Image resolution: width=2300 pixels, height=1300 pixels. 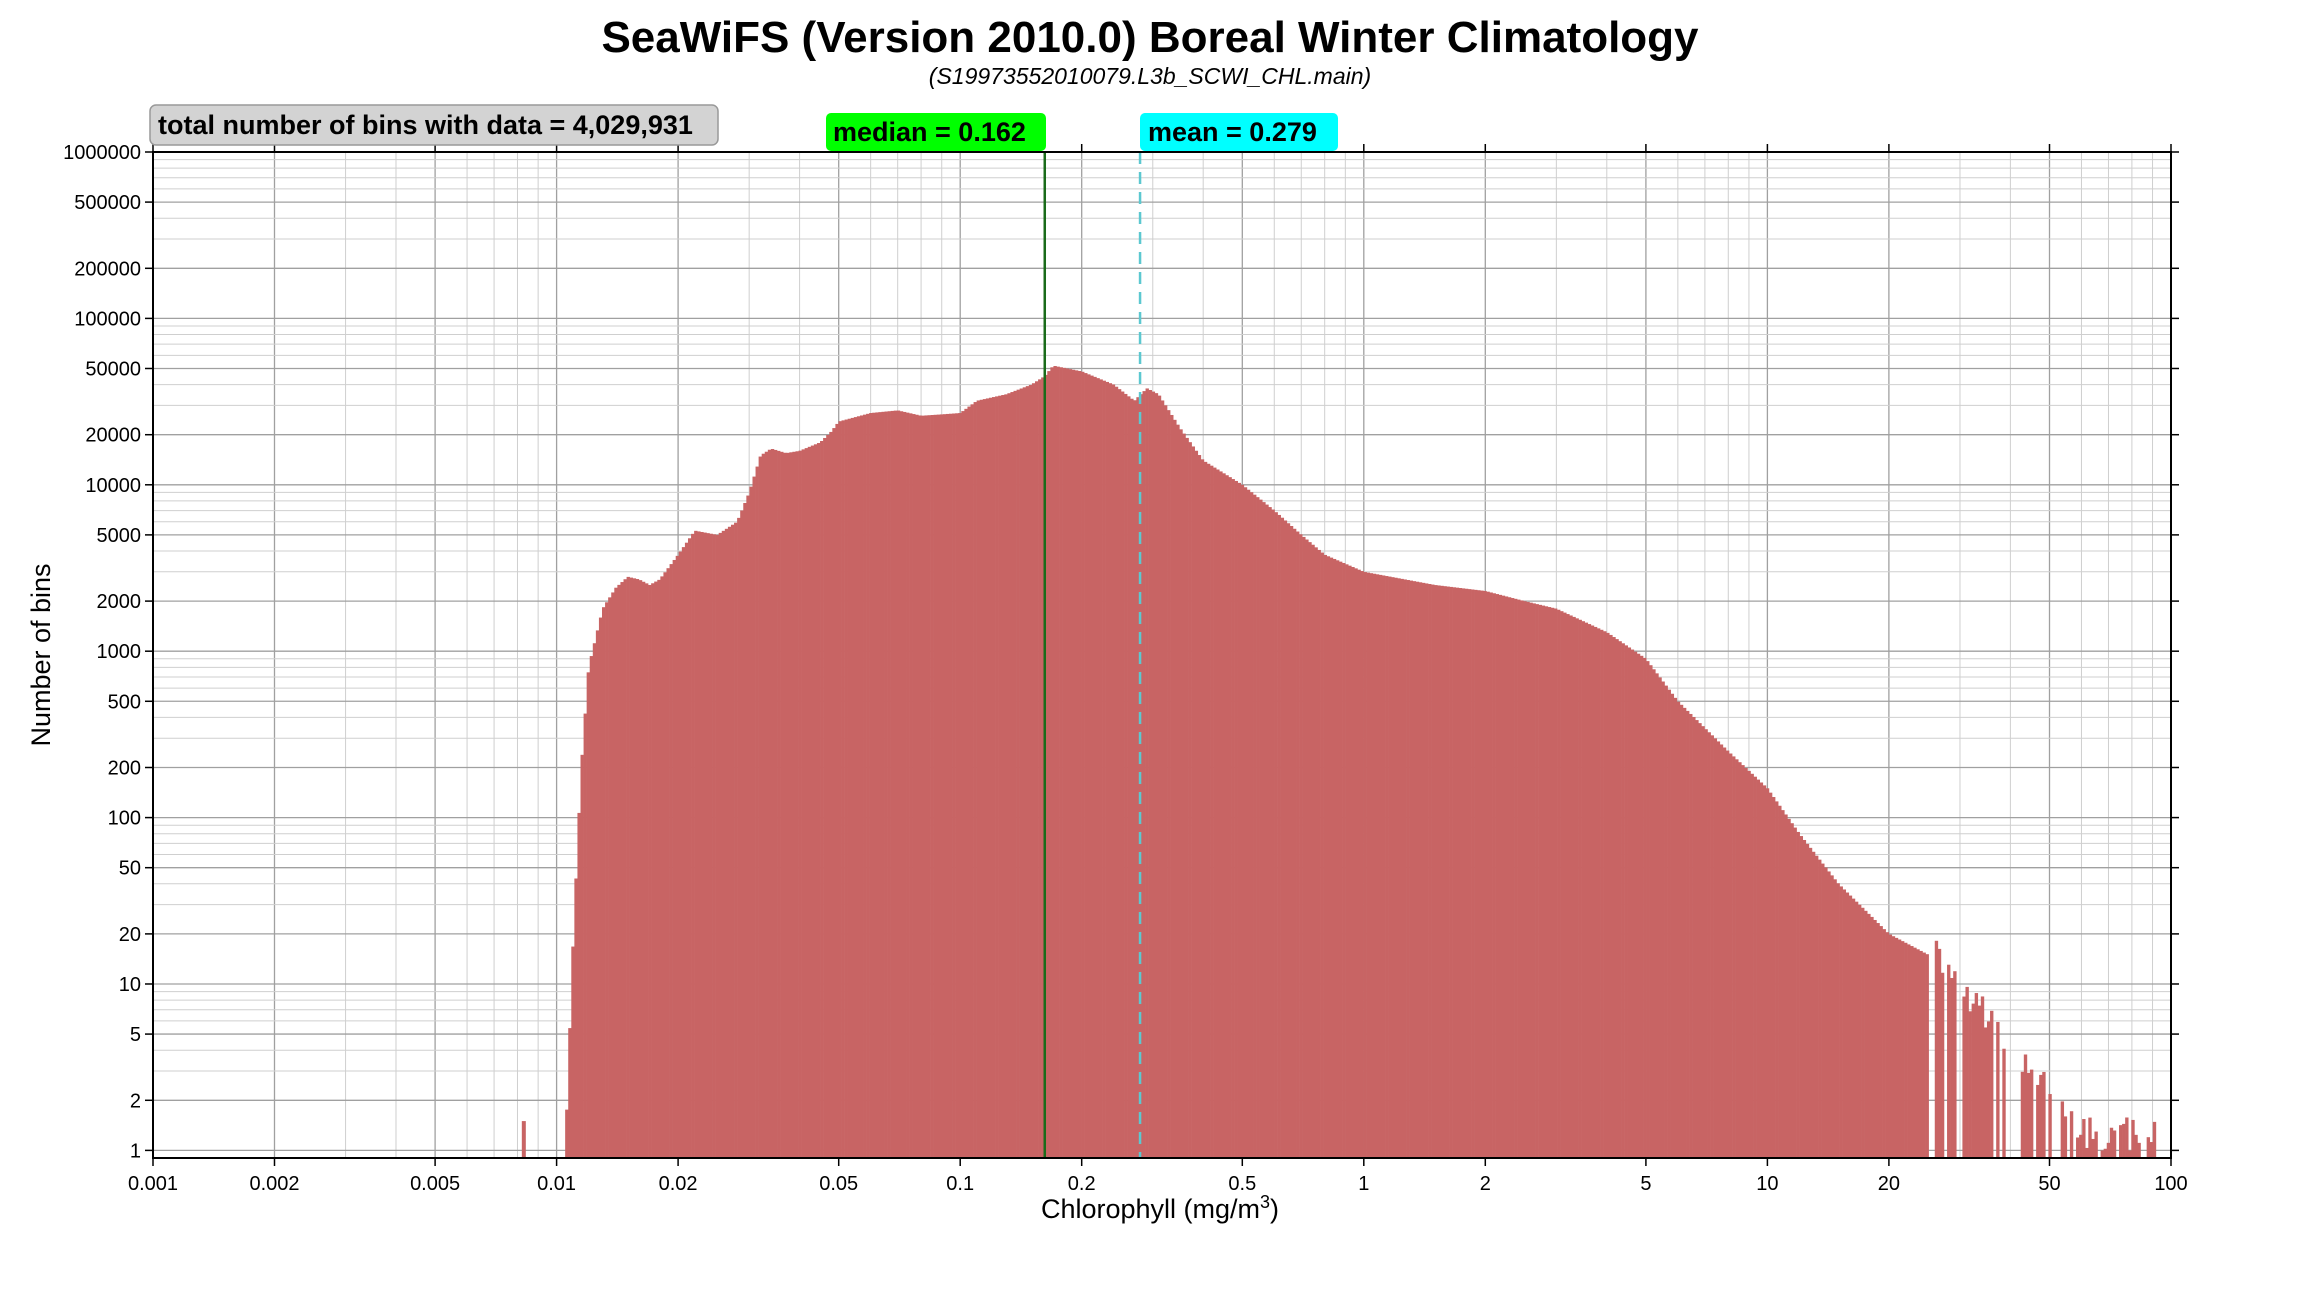 What do you see at coordinates (124, 819) in the screenshot?
I see `y-tick-label: 100` at bounding box center [124, 819].